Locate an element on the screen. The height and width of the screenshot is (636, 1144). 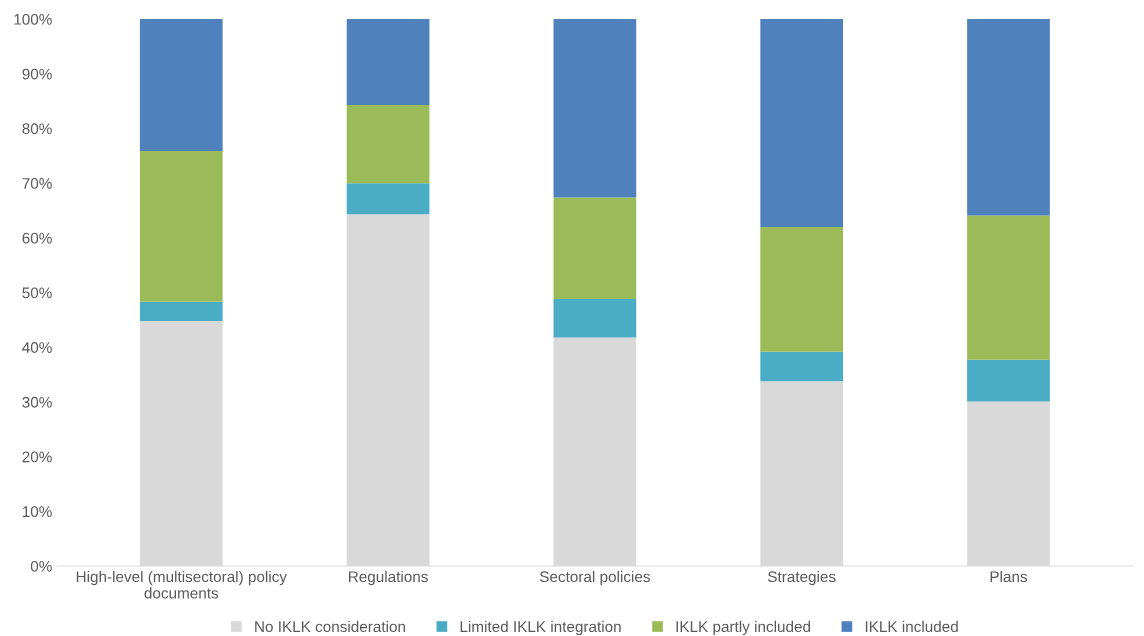
y-tick-label: 10% is located at coordinates (37, 512).